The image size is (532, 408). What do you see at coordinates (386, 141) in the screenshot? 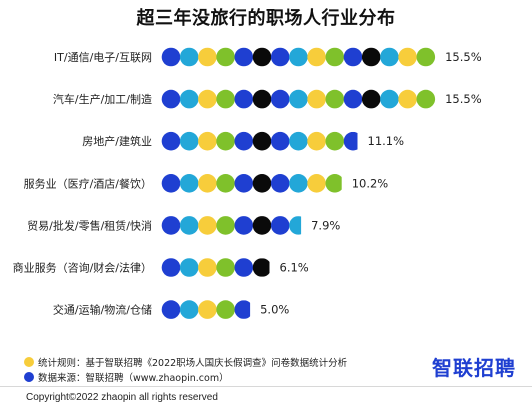
I see `value-label: 11.1%` at bounding box center [386, 141].